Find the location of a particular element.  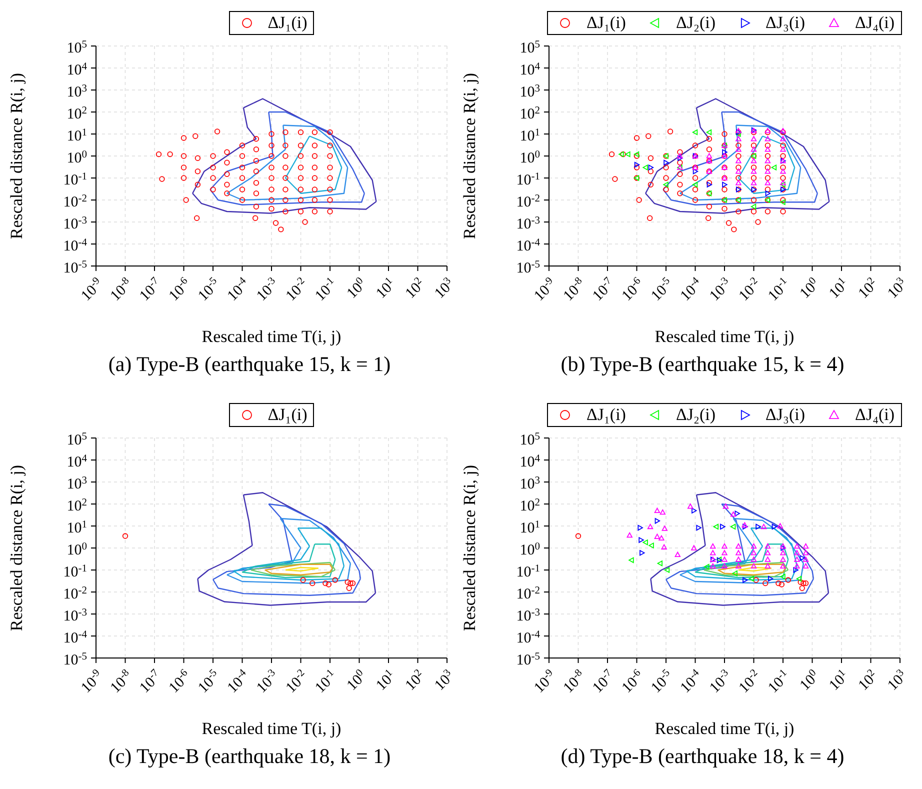

text: (a) Type-B (earthquake 15, k = 1) is located at coordinates (249, 364).